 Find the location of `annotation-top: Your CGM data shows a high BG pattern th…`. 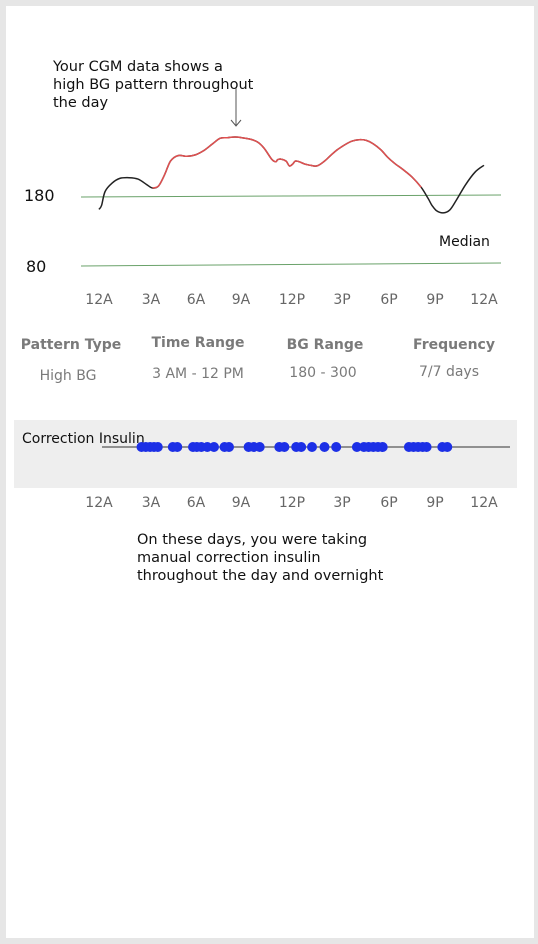

annotation-top: Your CGM data shows a high BG pattern th… is located at coordinates (153, 85).